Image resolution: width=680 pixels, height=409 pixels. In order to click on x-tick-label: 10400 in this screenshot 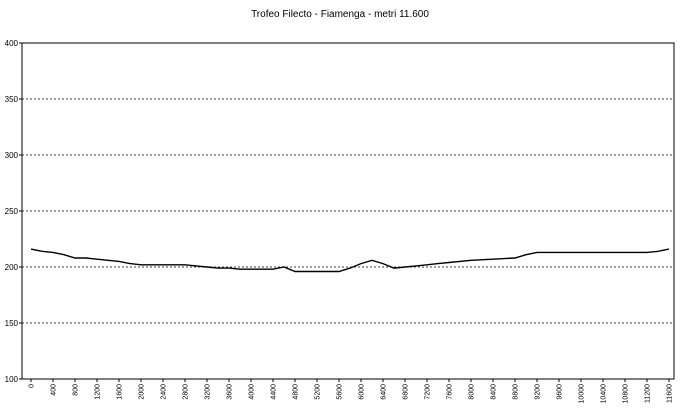, I will do `click(604, 394)`.